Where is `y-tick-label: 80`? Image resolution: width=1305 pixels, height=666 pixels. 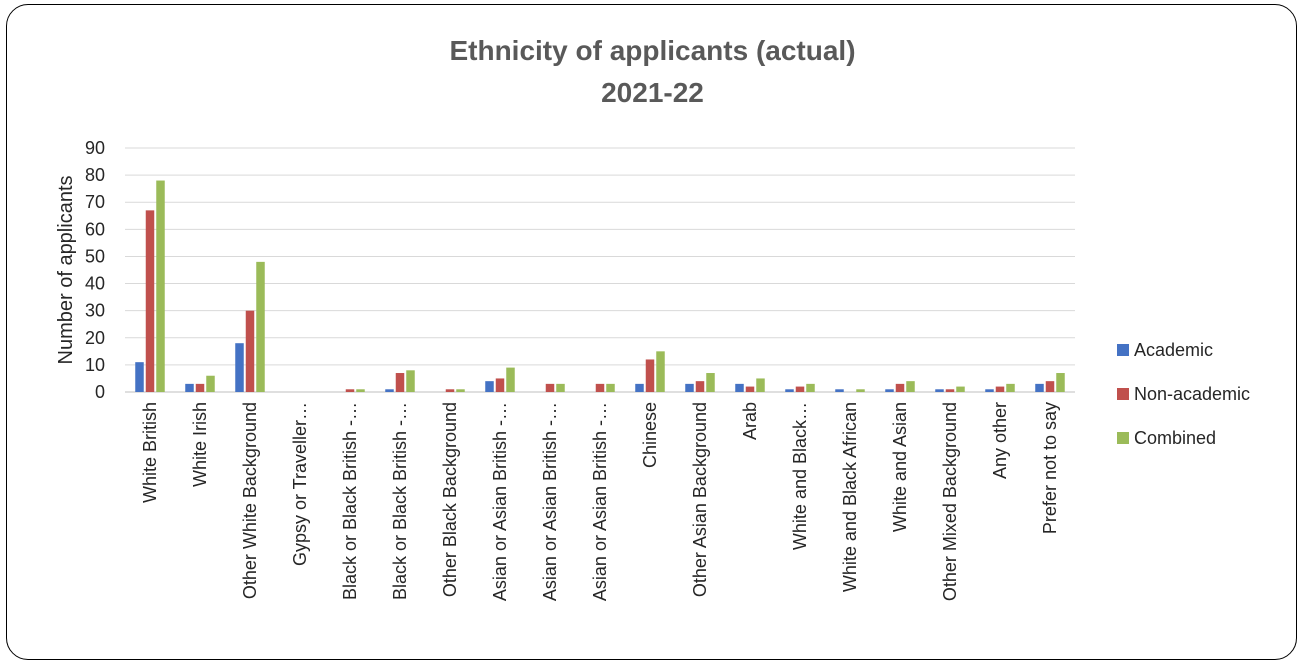
y-tick-label: 80 is located at coordinates (95, 175).